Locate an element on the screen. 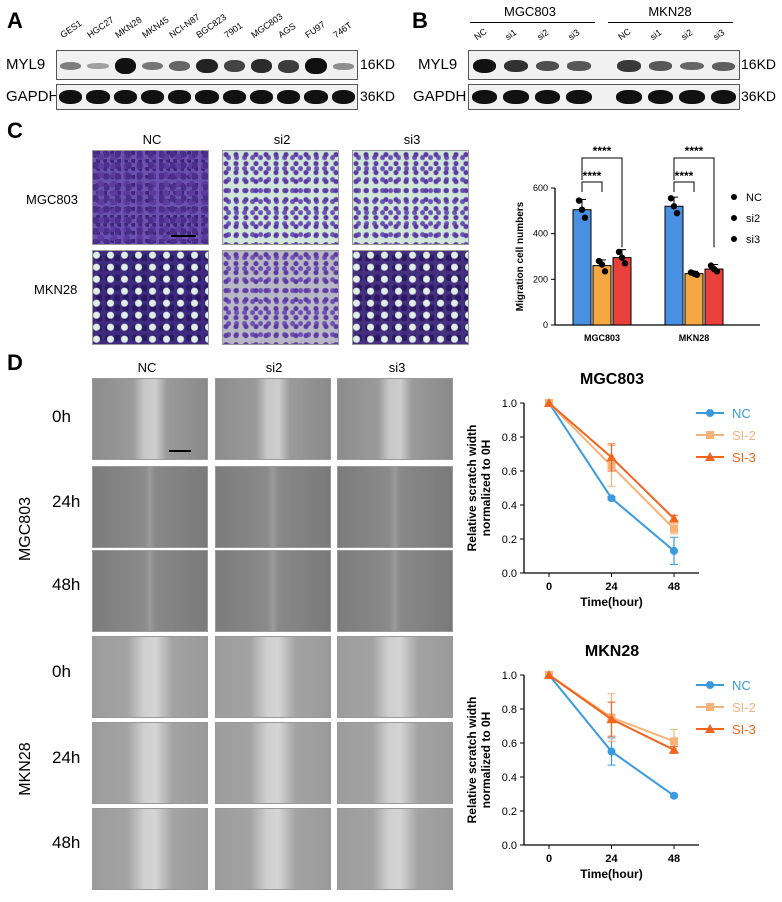  lane-label-b-si2: si2 is located at coordinates (687, 34).